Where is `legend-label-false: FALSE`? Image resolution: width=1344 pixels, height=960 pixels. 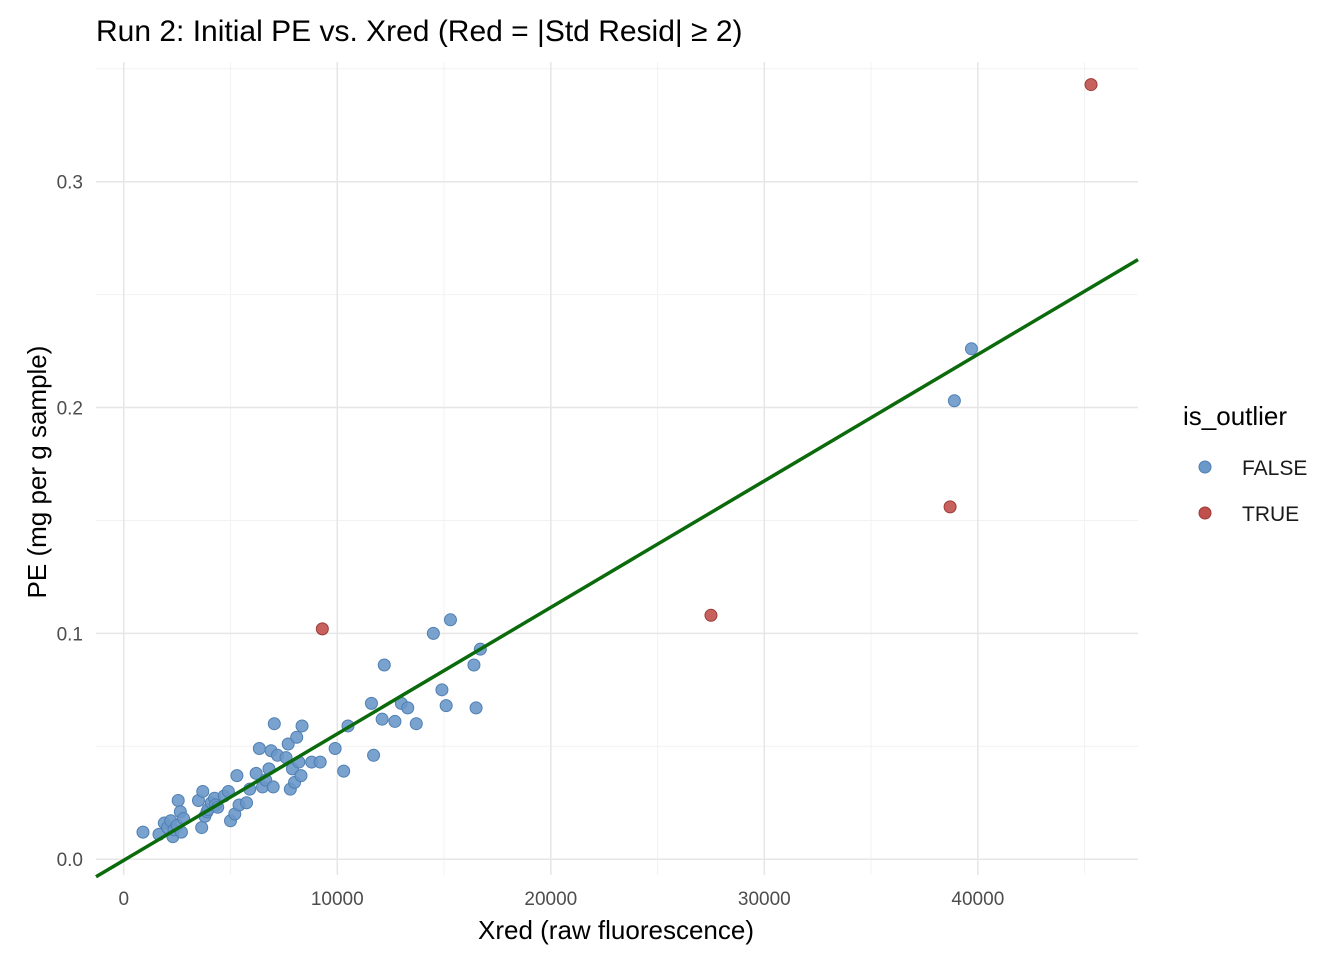 legend-label-false: FALSE is located at coordinates (1274, 468).